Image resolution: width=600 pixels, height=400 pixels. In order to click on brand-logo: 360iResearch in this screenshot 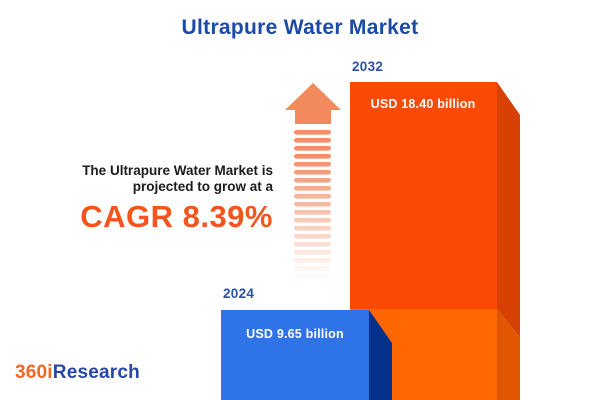, I will do `click(77, 373)`.